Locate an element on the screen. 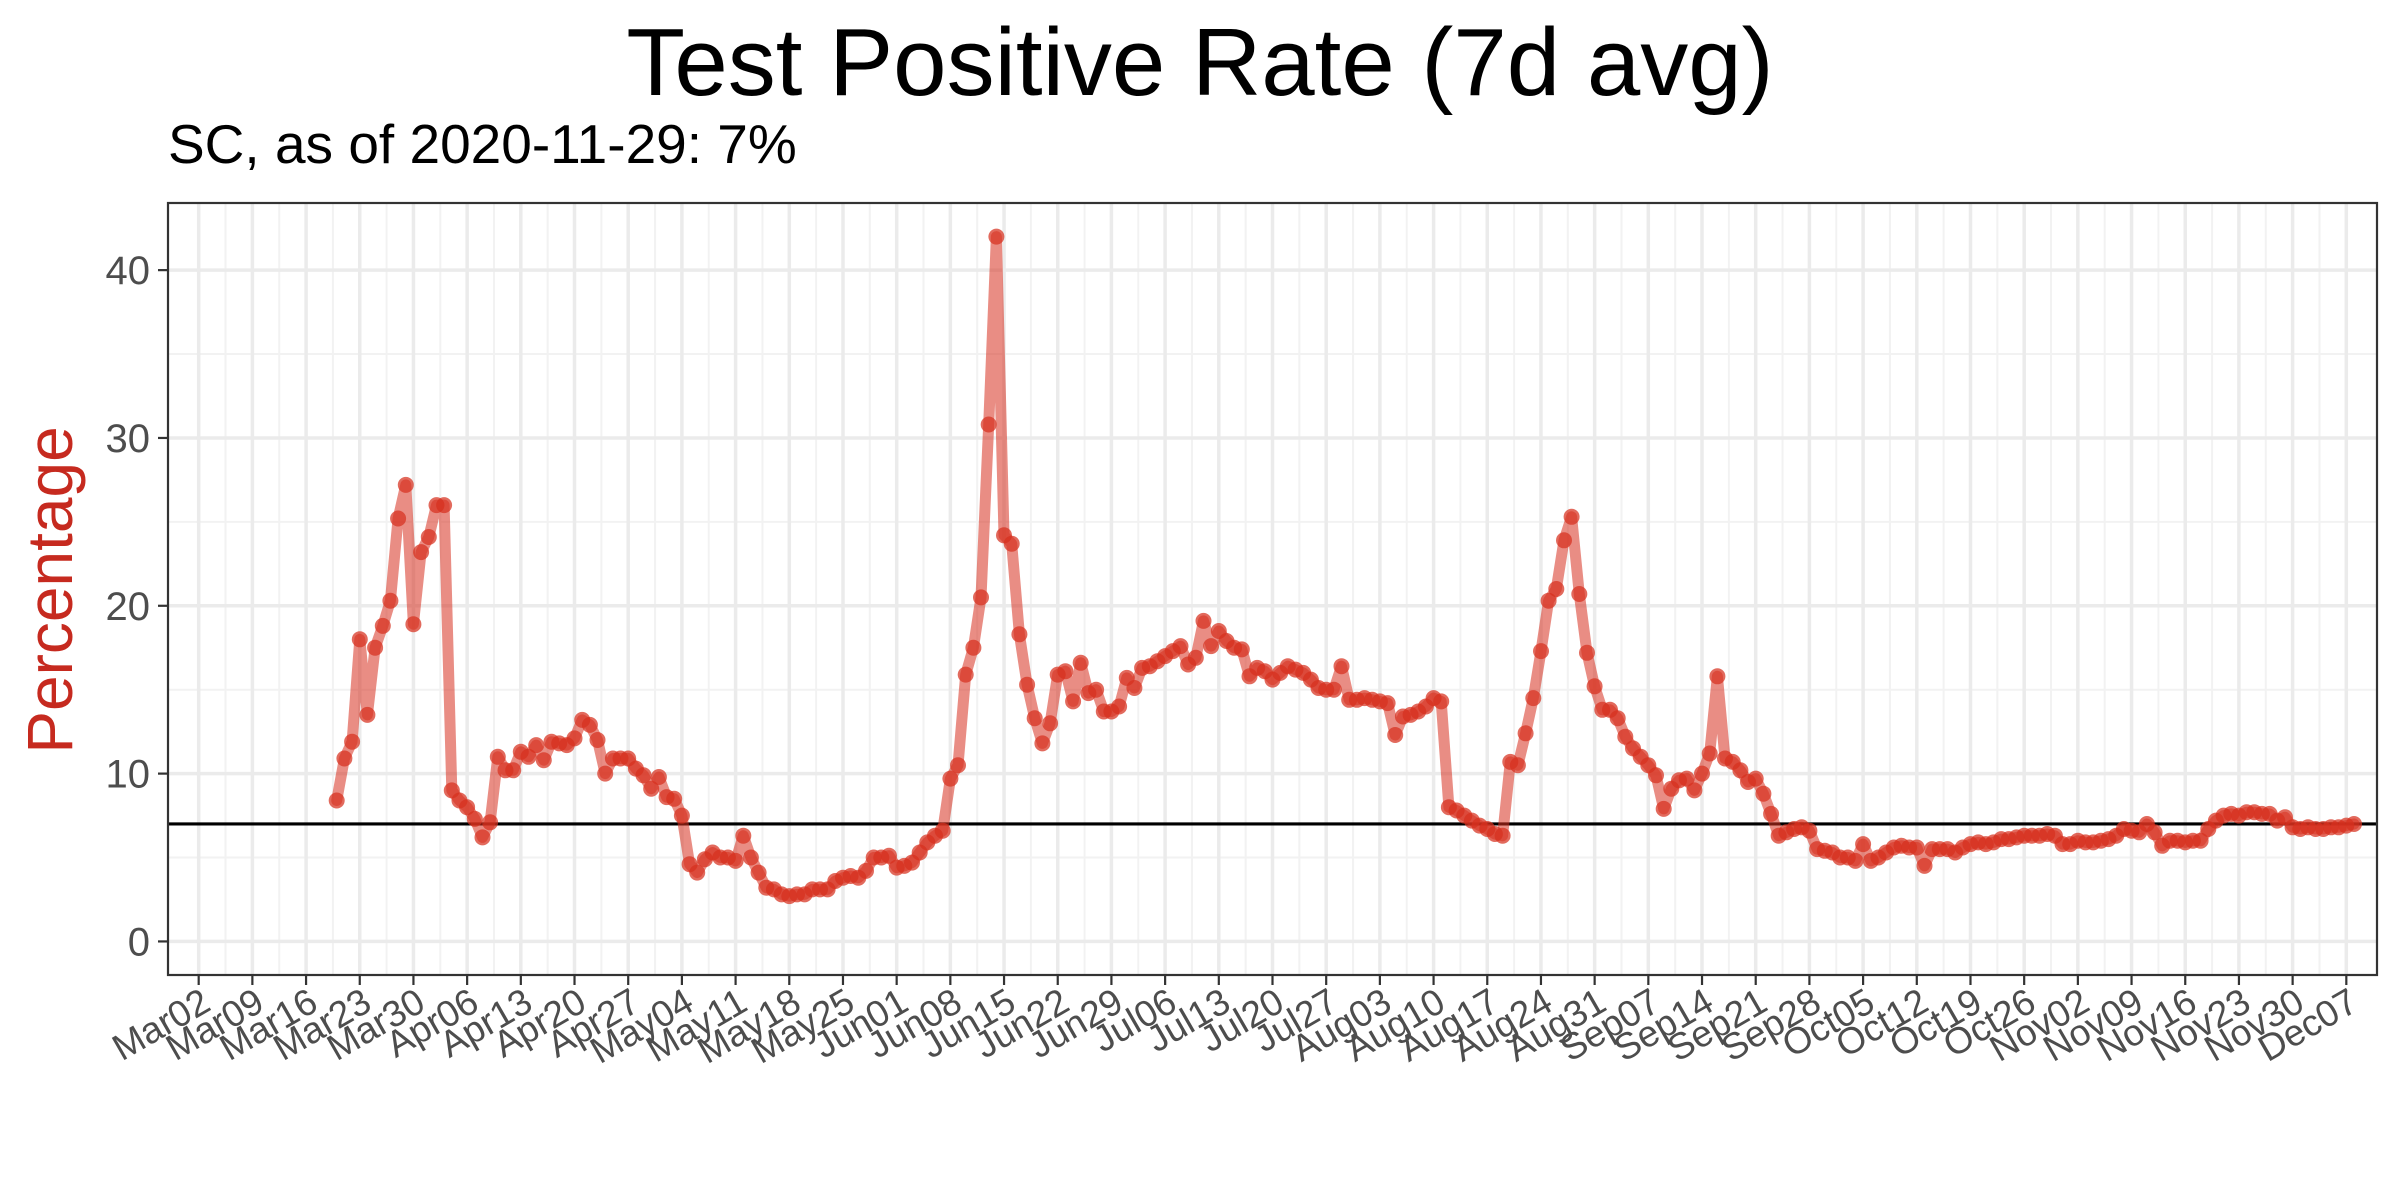 Image resolution: width=2400 pixels, height=1200 pixels. y-tick-label: 30 is located at coordinates (128, 439).